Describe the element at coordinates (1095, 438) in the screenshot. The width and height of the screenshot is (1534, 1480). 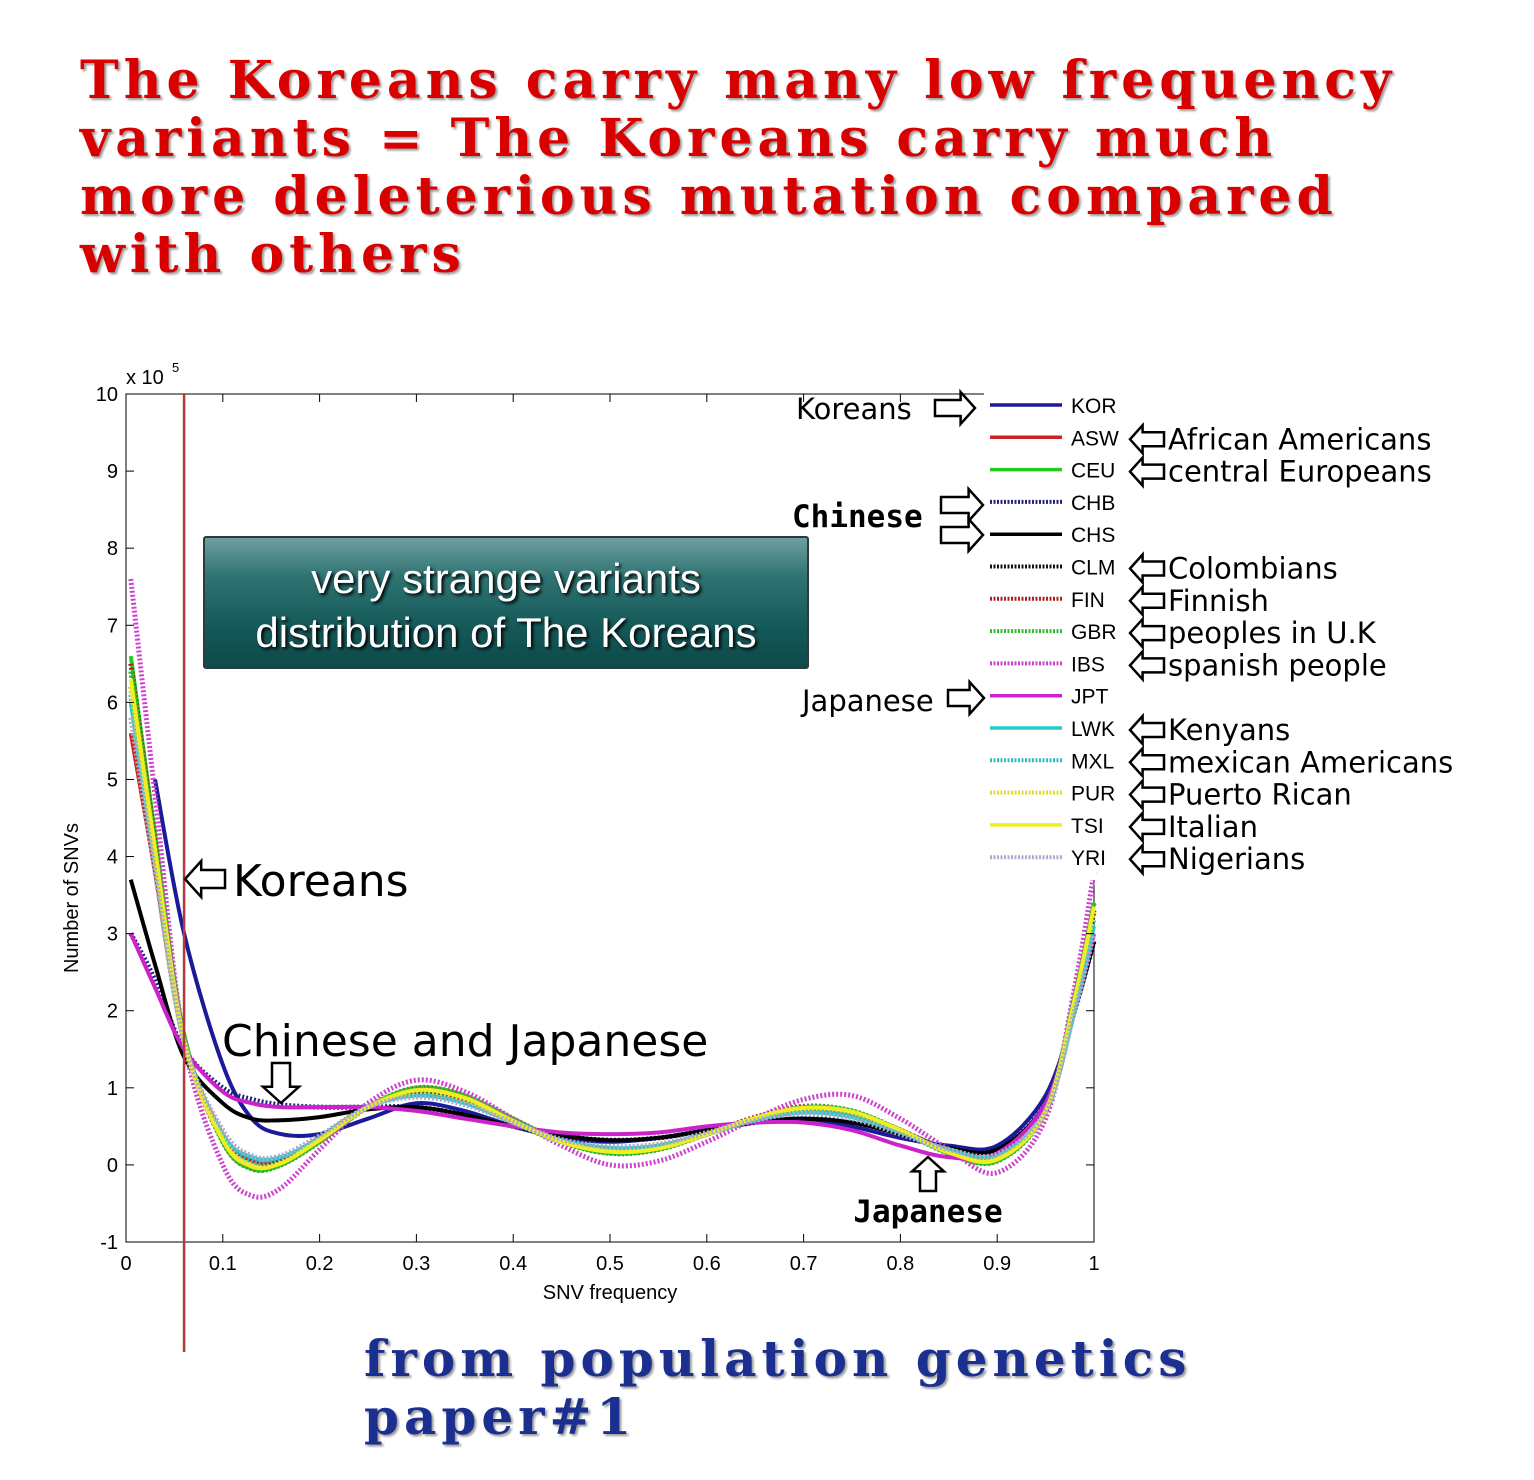
I see `legend-entry-asw: ASW` at that location.